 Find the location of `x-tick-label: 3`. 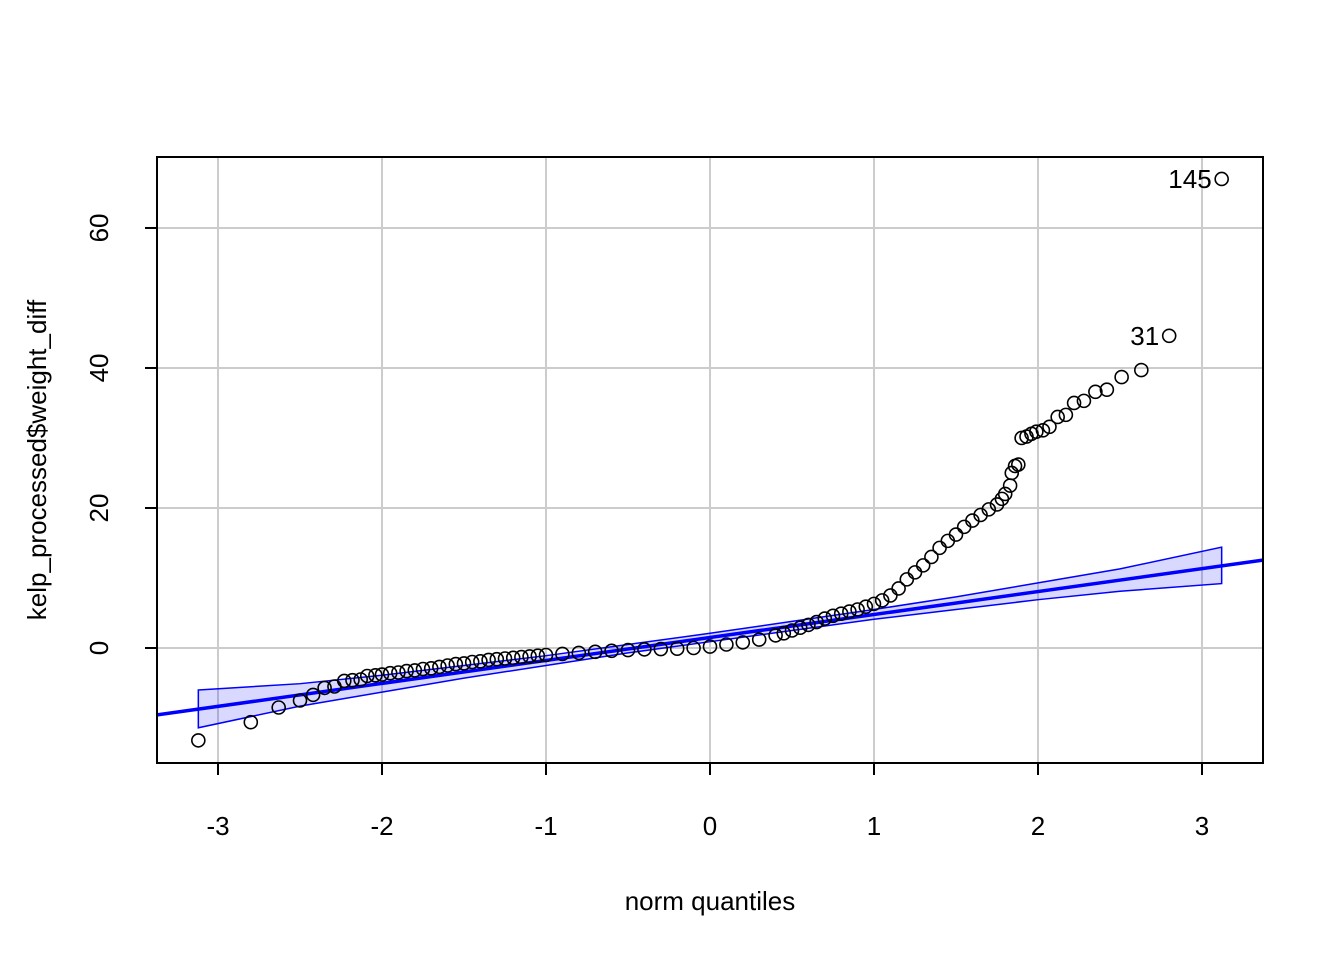

x-tick-label: 3 is located at coordinates (1202, 826).